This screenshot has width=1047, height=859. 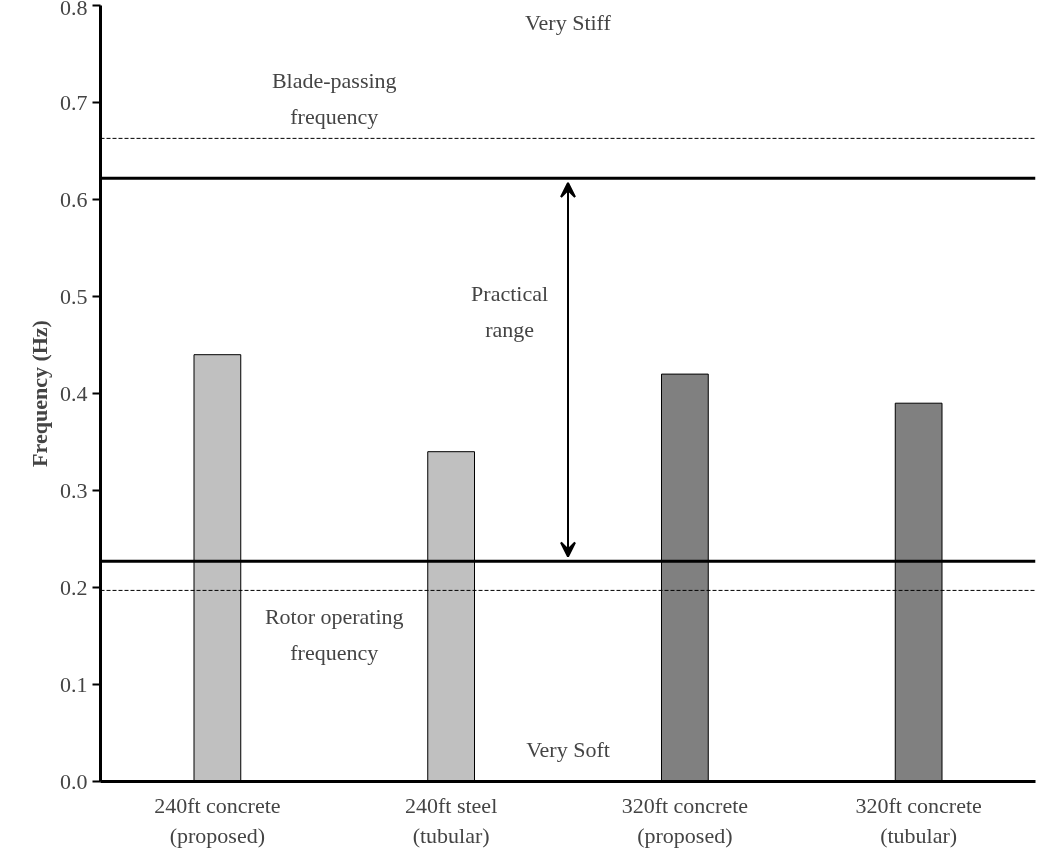 I want to click on y-tick-label: 0.6, so click(x=74, y=199).